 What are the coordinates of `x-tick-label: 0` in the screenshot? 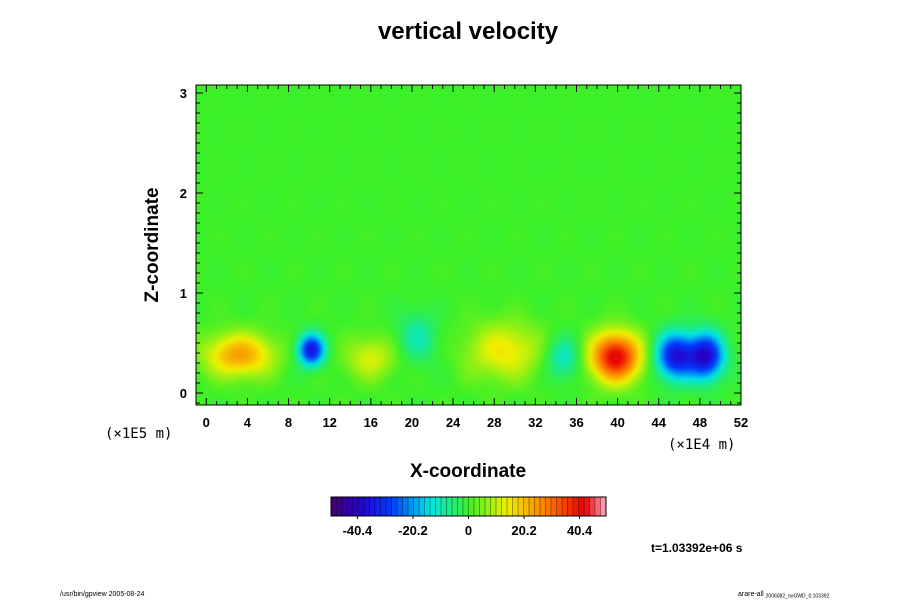 It's located at (206, 422).